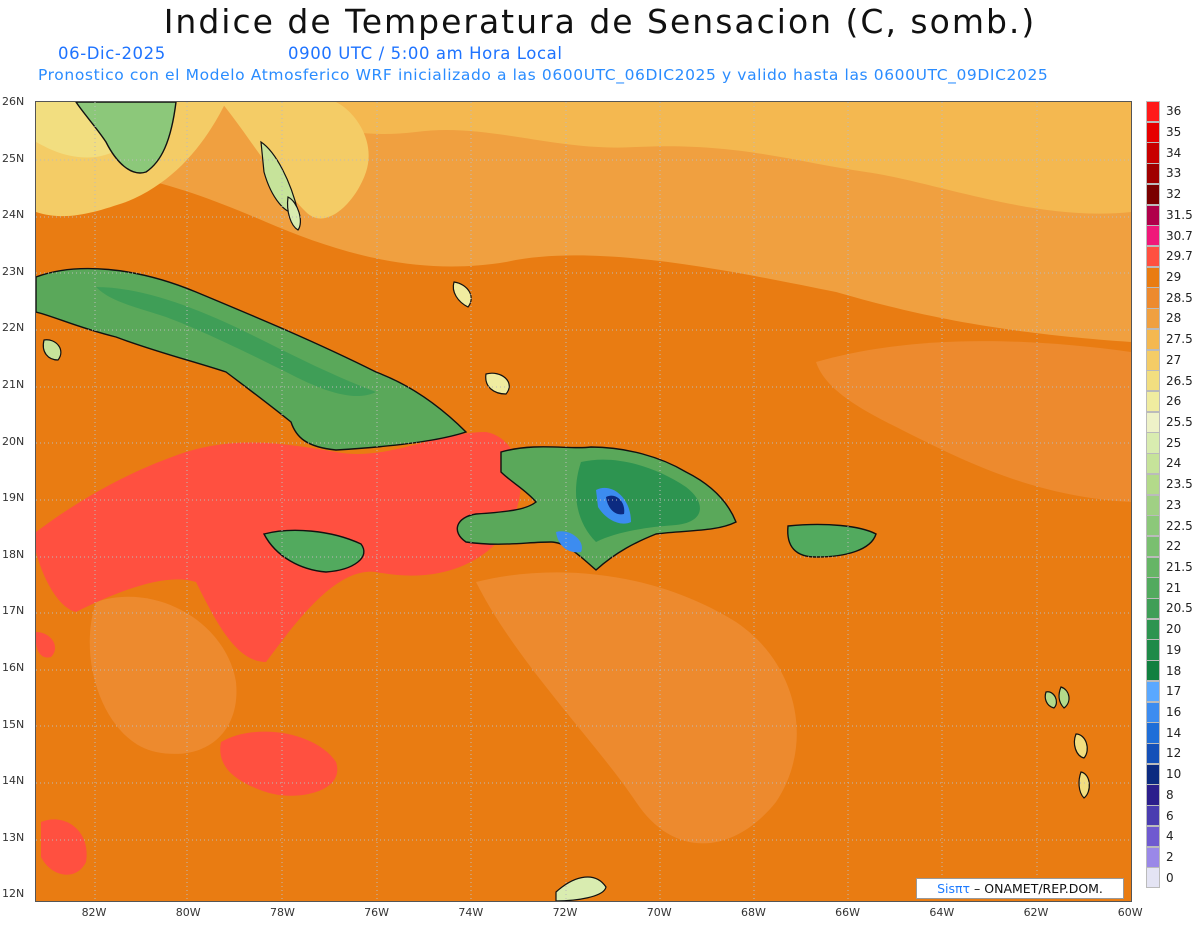 Image resolution: width=1200 pixels, height=927 pixels. Describe the element at coordinates (1174, 670) in the screenshot. I see `colorbar-label: 18` at that location.